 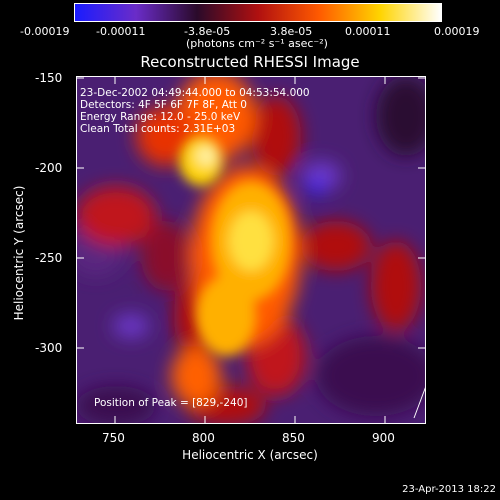 I want to click on peak-label: Position of Peak = [829,-240], so click(x=171, y=403).